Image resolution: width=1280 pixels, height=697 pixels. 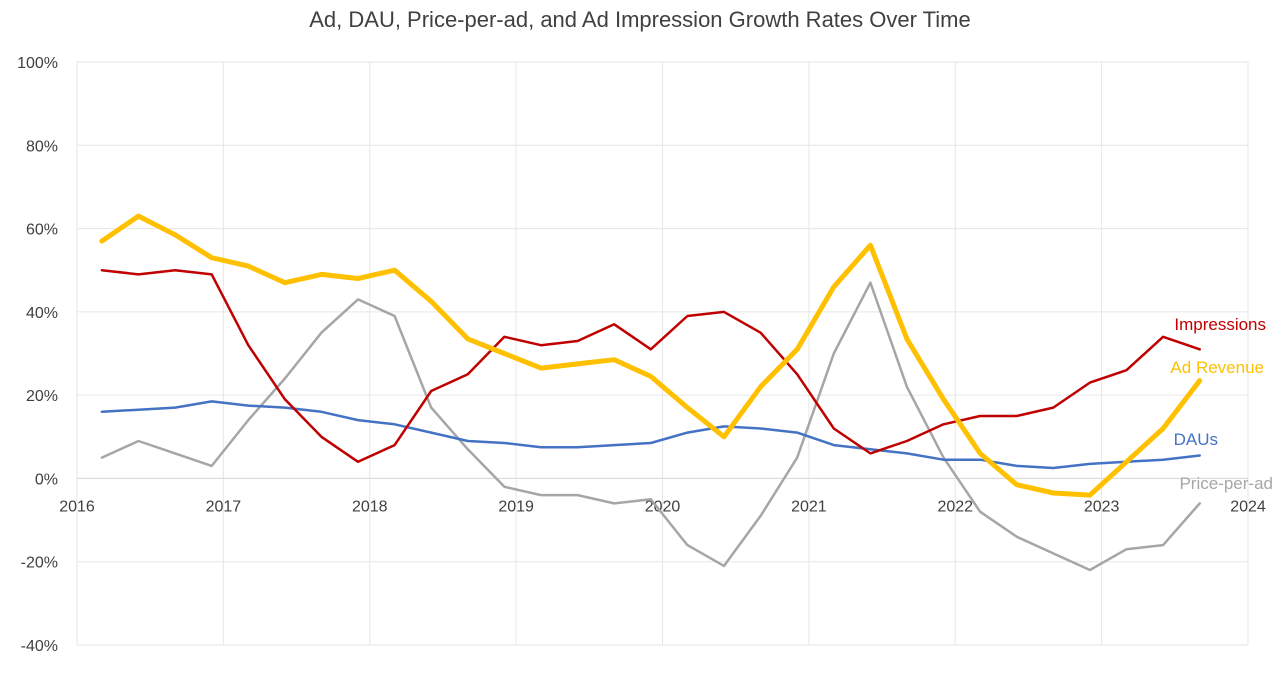 I want to click on x-tick-label: 2019, so click(x=516, y=506).